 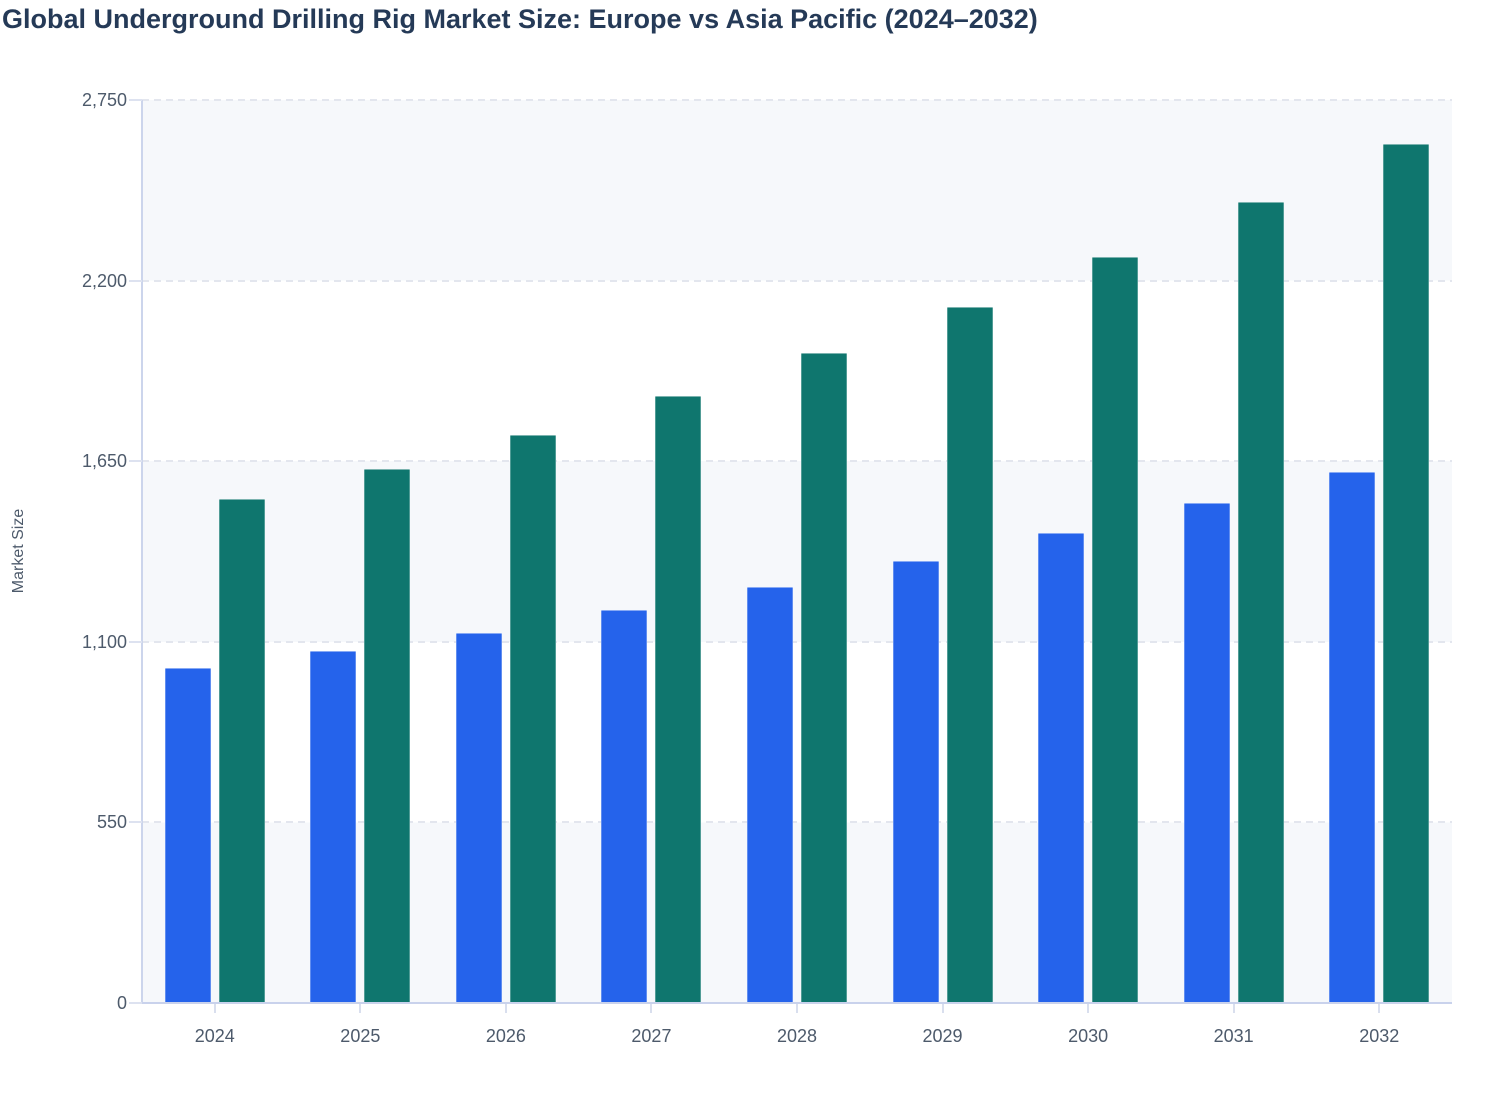 I want to click on bar-europe-2025, so click(x=333, y=827).